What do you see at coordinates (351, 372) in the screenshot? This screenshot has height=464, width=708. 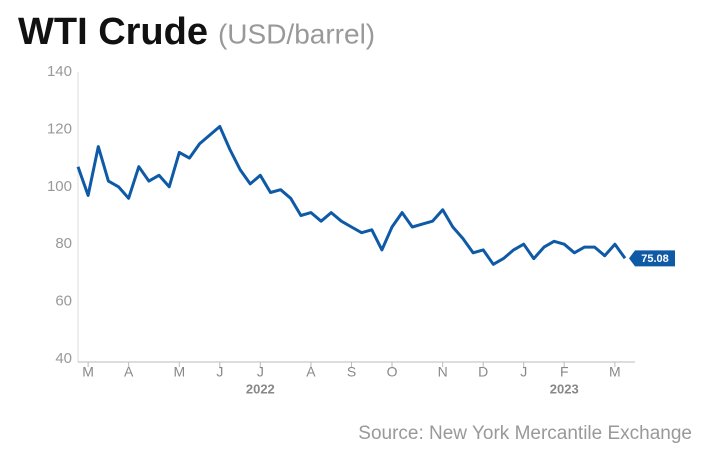 I see `x-tick-label: S` at bounding box center [351, 372].